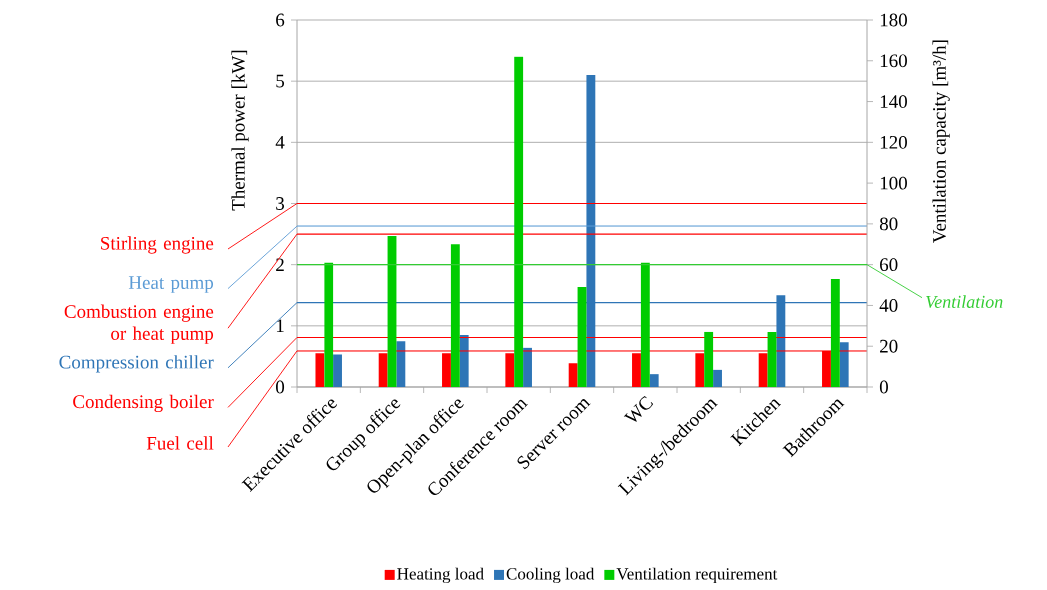 The width and height of the screenshot is (1047, 590). I want to click on ref-line-label: Compression chiller, so click(136, 364).